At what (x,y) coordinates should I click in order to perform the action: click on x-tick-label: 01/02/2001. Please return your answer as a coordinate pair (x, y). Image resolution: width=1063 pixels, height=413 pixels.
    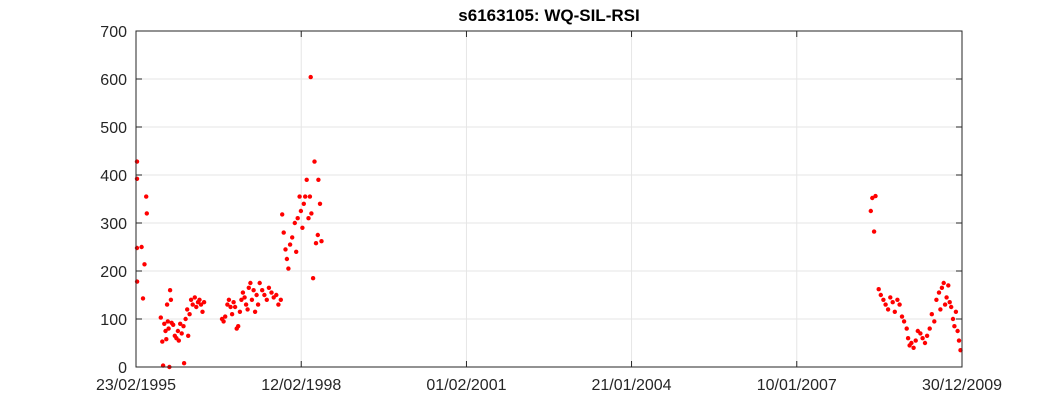
    Looking at the image, I should click on (466, 385).